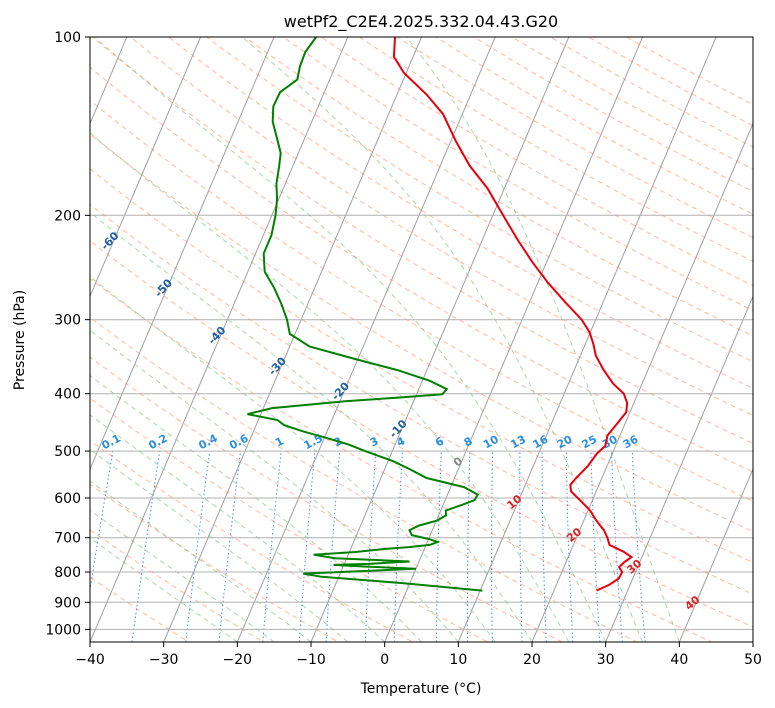 This screenshot has height=708, width=775. What do you see at coordinates (67, 321) in the screenshot?
I see `y-tick-label: 300` at bounding box center [67, 321].